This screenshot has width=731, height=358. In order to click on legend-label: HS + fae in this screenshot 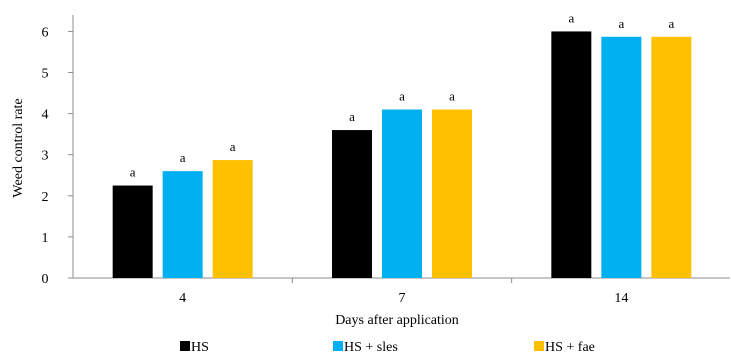, I will do `click(570, 347)`.